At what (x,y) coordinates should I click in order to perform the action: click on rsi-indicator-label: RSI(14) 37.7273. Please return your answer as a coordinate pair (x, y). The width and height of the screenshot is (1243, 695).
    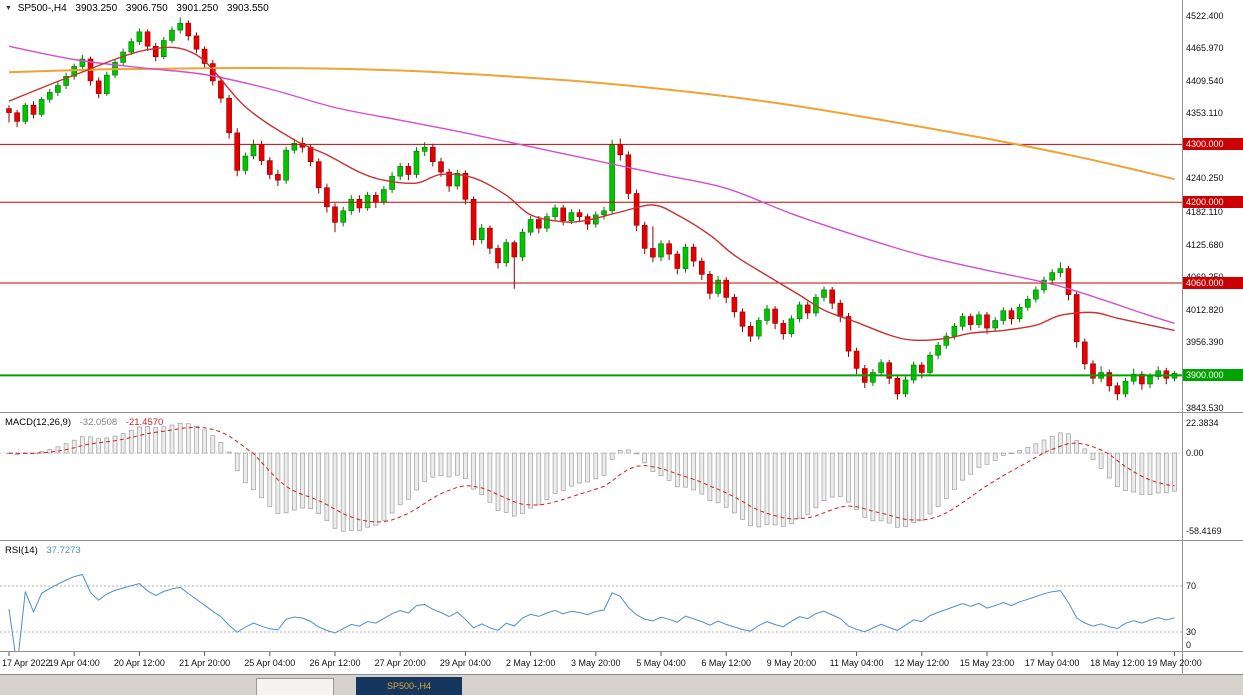
    Looking at the image, I should click on (43, 550).